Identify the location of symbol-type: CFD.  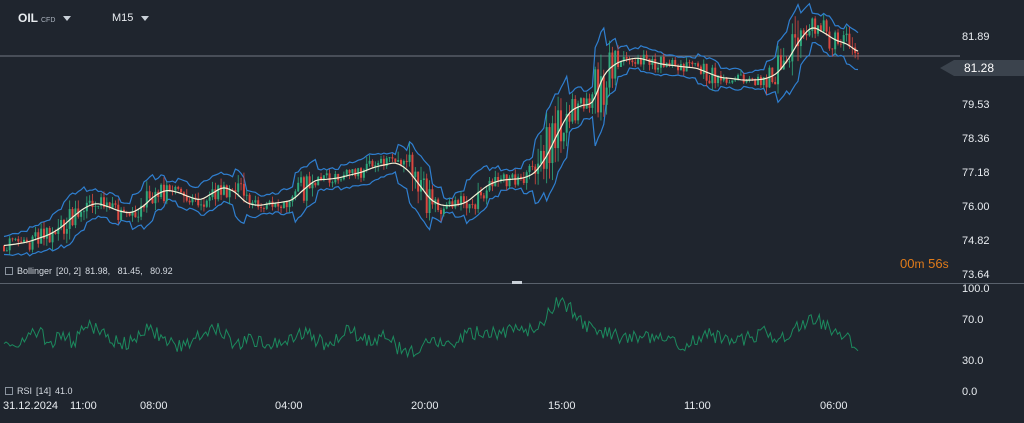
(48, 20).